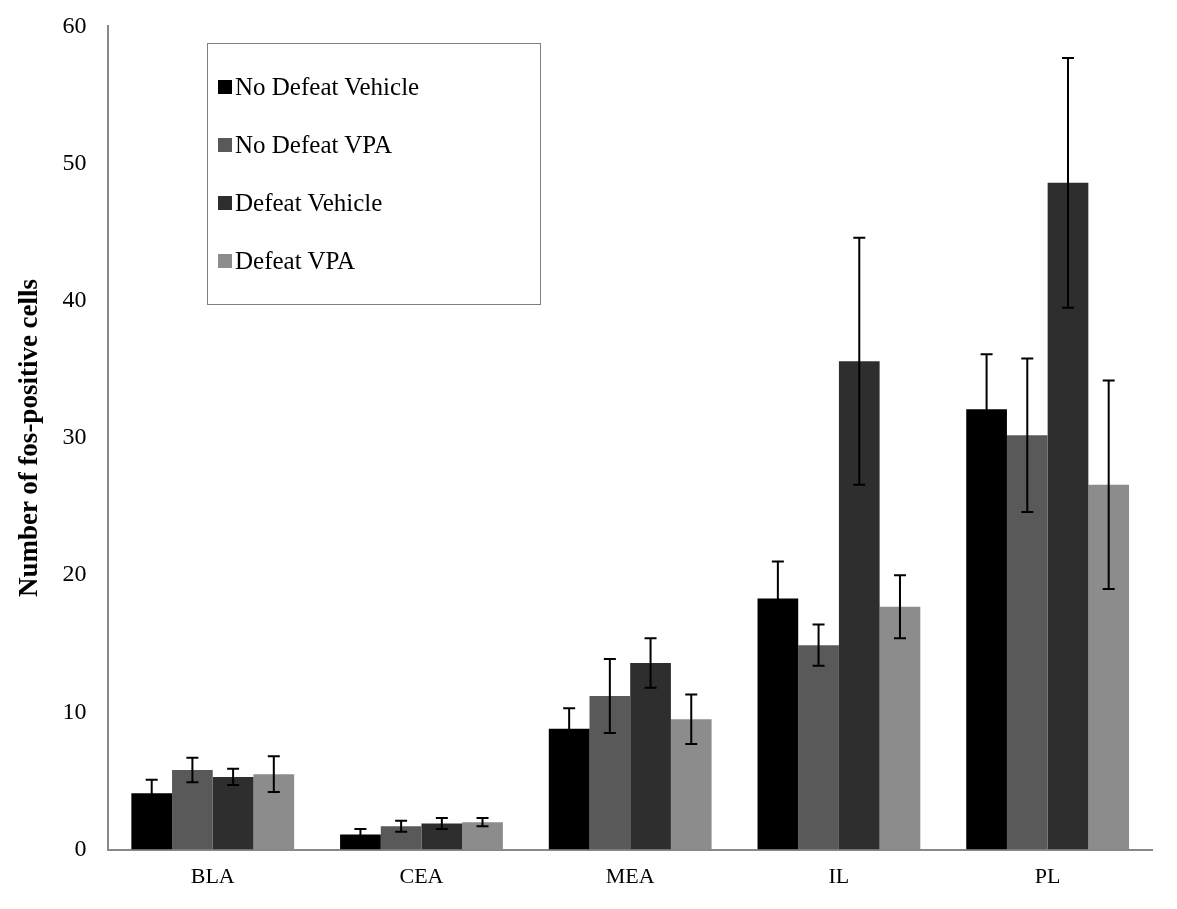  Describe the element at coordinates (421, 875) in the screenshot. I see `x-tick-label: CEA` at that location.